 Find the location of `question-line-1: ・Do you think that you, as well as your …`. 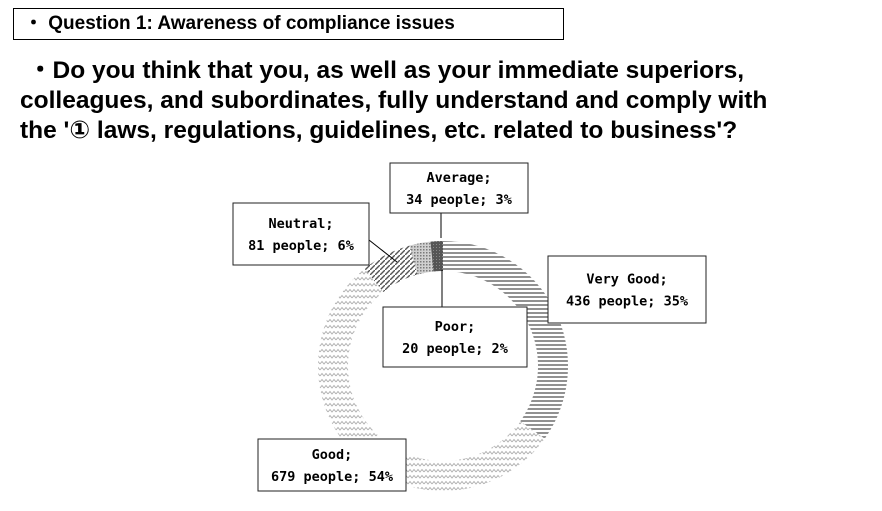

question-line-1: ・Do you think that you, as well as your … is located at coordinates (386, 70).